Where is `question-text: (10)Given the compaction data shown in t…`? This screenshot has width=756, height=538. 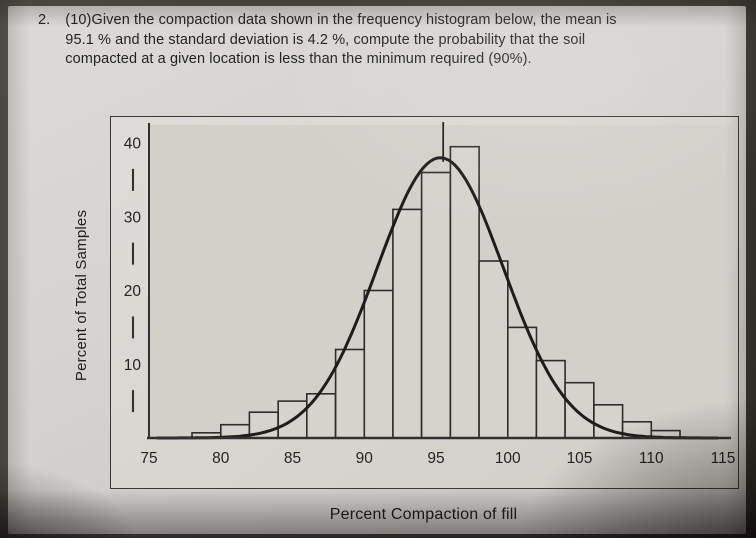 question-text: (10)Given the compaction data shown in t… is located at coordinates (365, 40).